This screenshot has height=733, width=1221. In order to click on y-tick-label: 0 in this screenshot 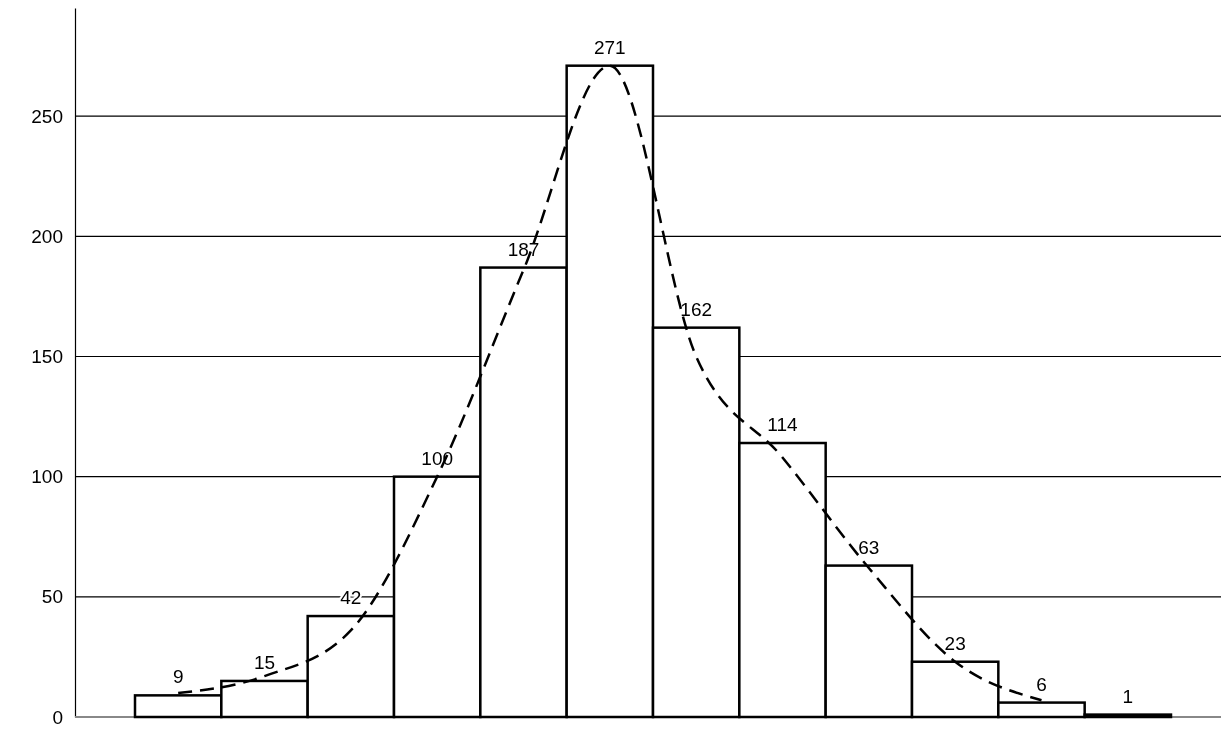, I will do `click(57, 717)`.